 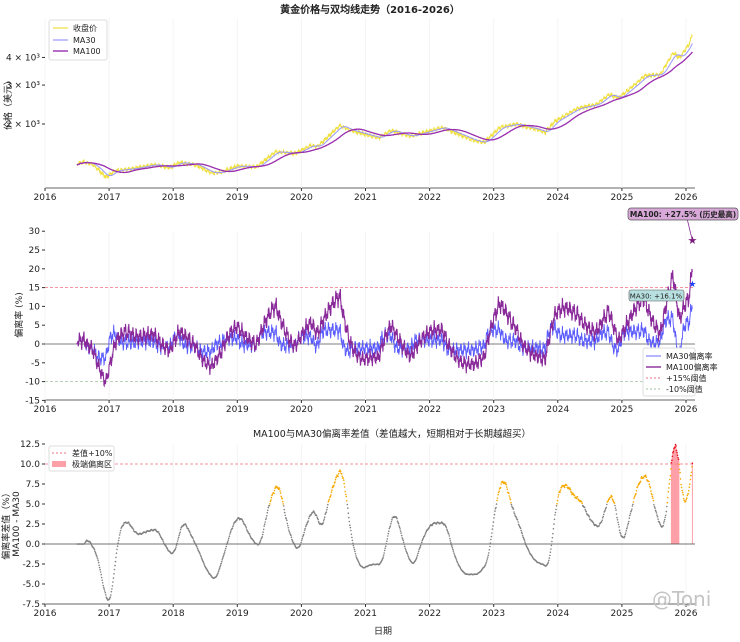 I want to click on x-tick-label: 2019, so click(x=237, y=614).